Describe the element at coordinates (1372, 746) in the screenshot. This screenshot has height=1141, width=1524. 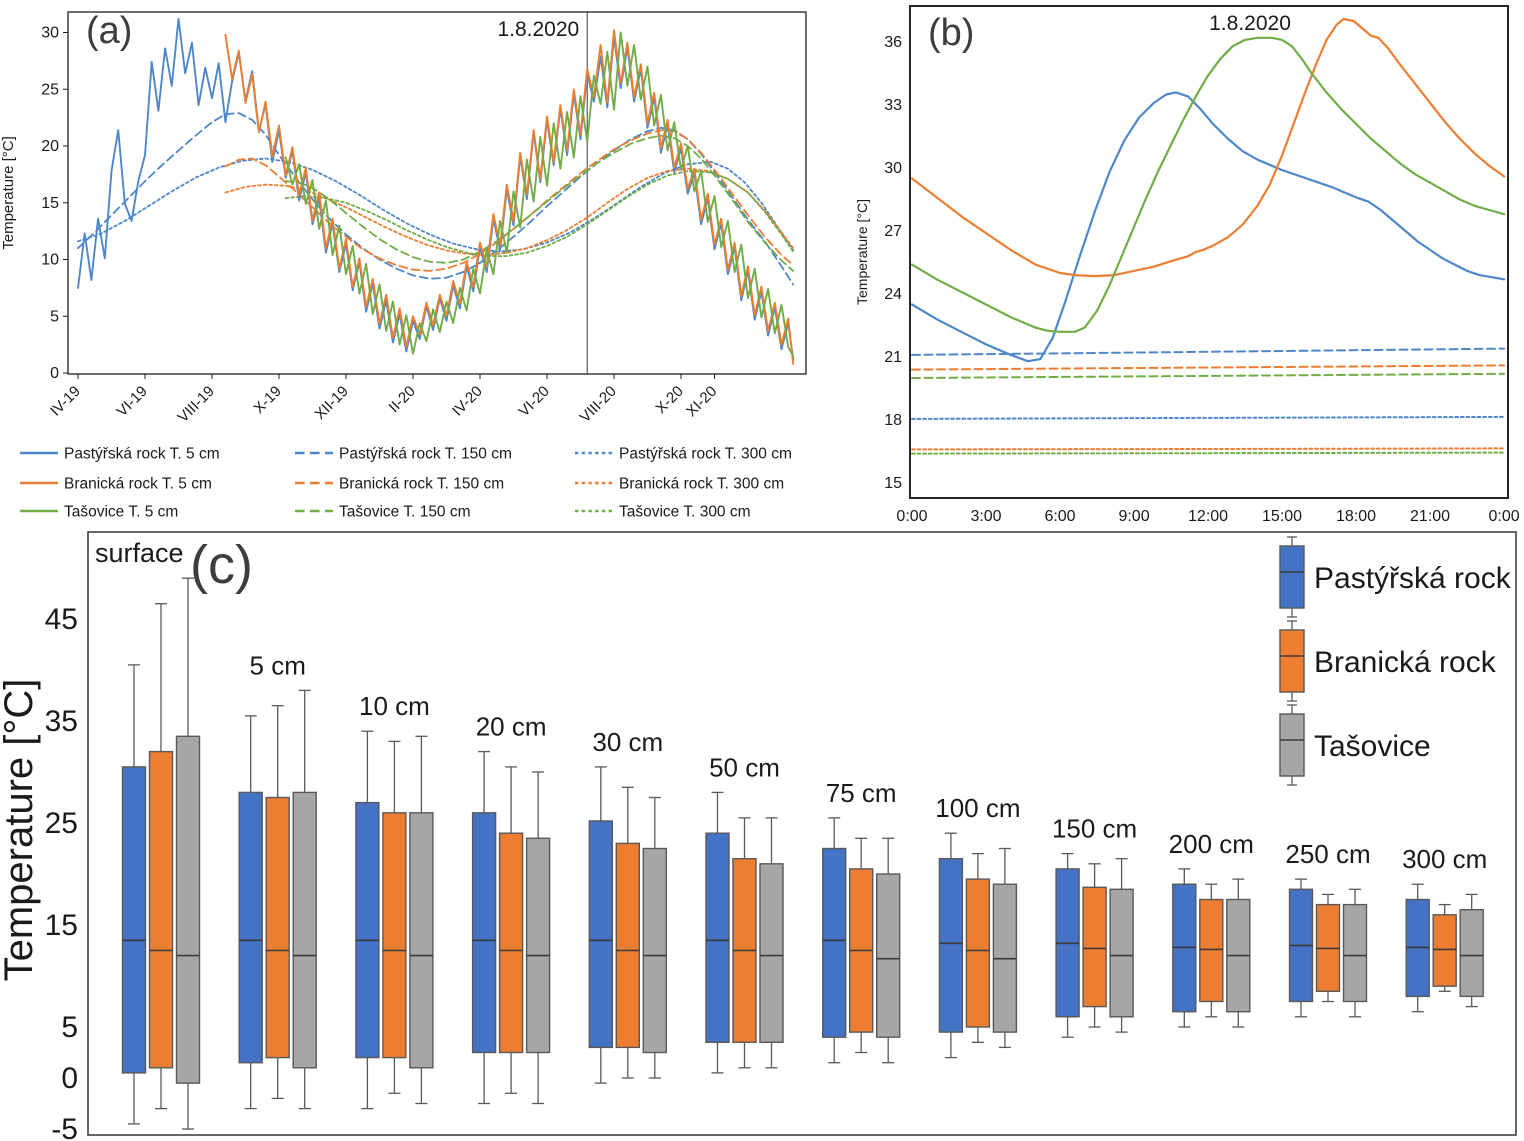
I see `c-legend-label: Tašovice` at that location.